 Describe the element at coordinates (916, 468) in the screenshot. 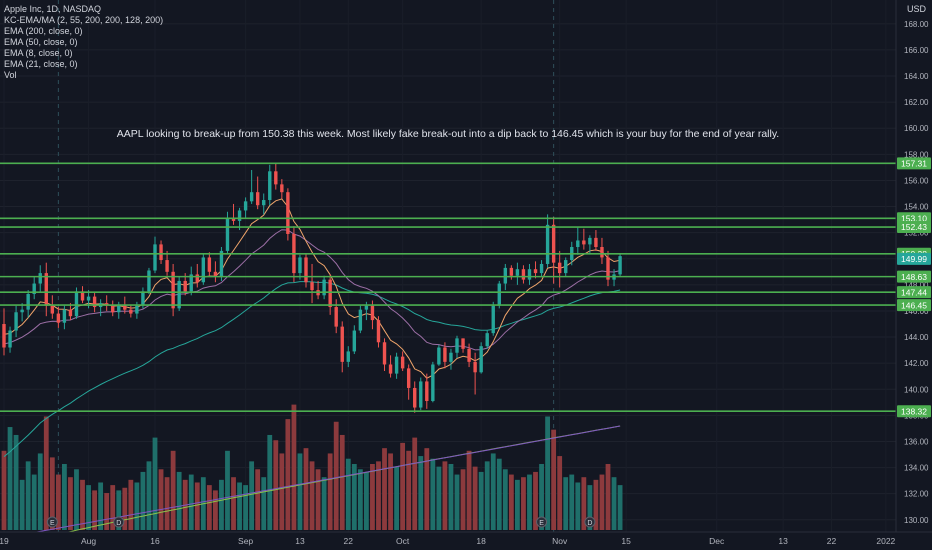

I see `price-tick-label: 134.00` at that location.